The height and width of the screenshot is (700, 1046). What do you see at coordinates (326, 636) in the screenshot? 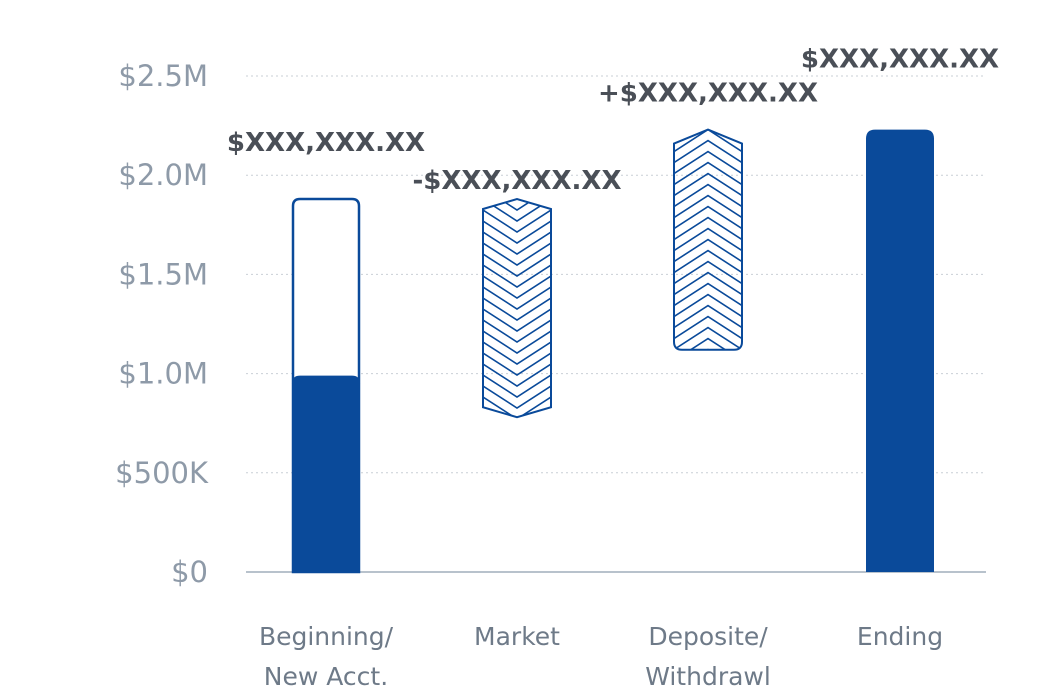
I see `x-category-label: Beginning/` at bounding box center [326, 636].